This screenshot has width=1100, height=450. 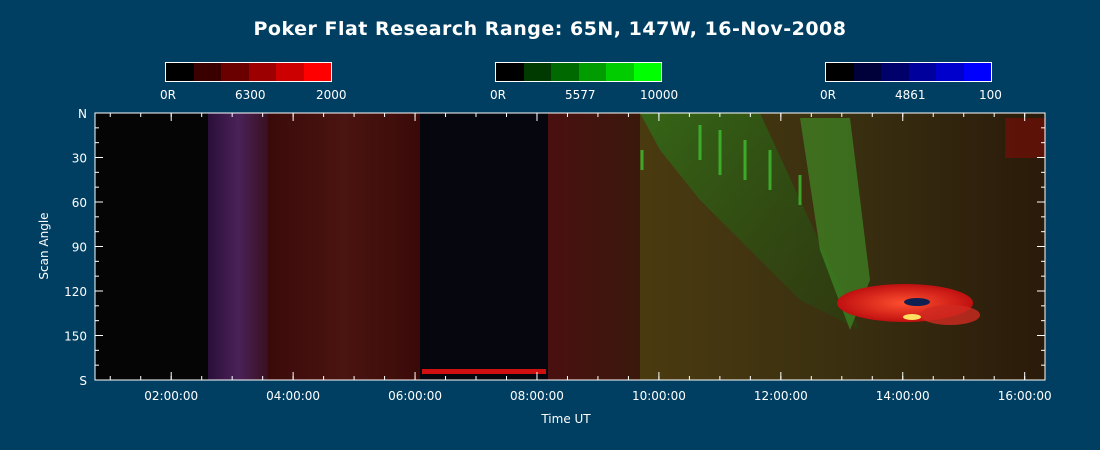 I want to click on y-tick-label: 30, so click(x=79, y=159).